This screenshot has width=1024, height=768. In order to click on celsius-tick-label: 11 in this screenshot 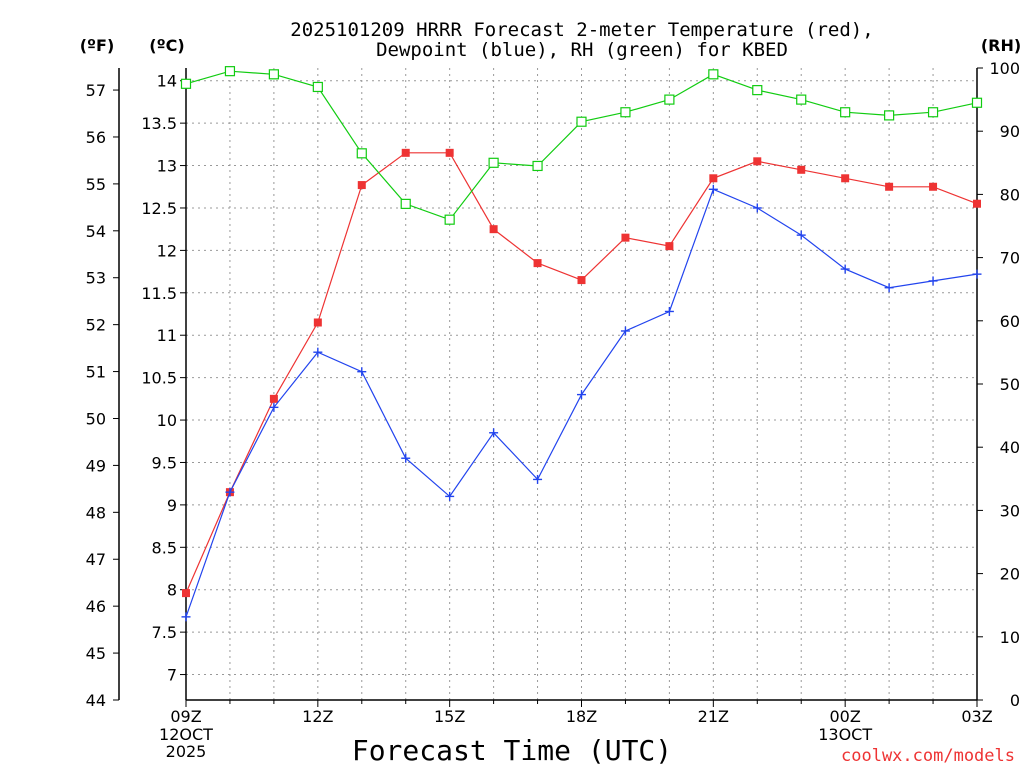, I will do `click(167, 335)`.